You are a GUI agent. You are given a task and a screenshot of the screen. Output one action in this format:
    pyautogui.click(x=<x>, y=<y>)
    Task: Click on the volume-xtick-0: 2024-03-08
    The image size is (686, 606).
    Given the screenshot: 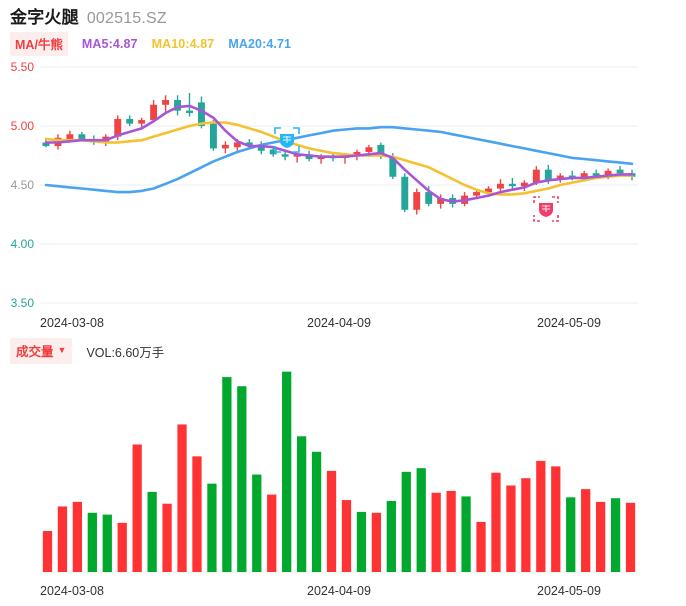 What is the action you would take?
    pyautogui.click(x=72, y=591)
    